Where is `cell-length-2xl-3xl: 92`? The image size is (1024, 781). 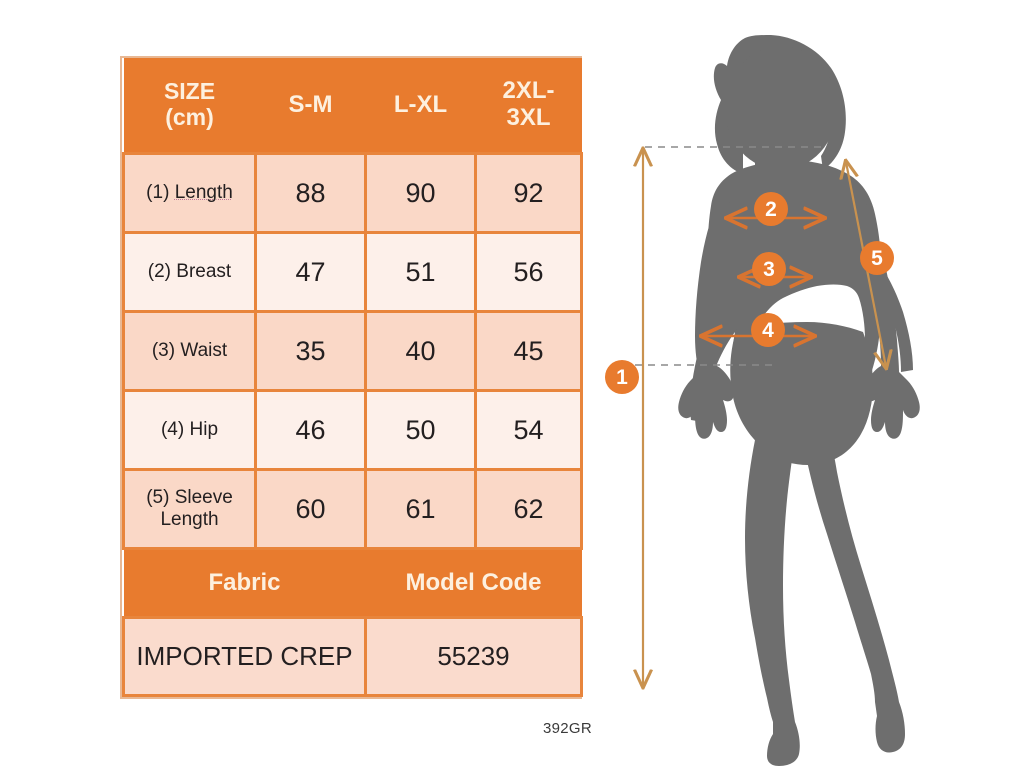 cell-length-2xl-3xl: 92 is located at coordinates (528, 193).